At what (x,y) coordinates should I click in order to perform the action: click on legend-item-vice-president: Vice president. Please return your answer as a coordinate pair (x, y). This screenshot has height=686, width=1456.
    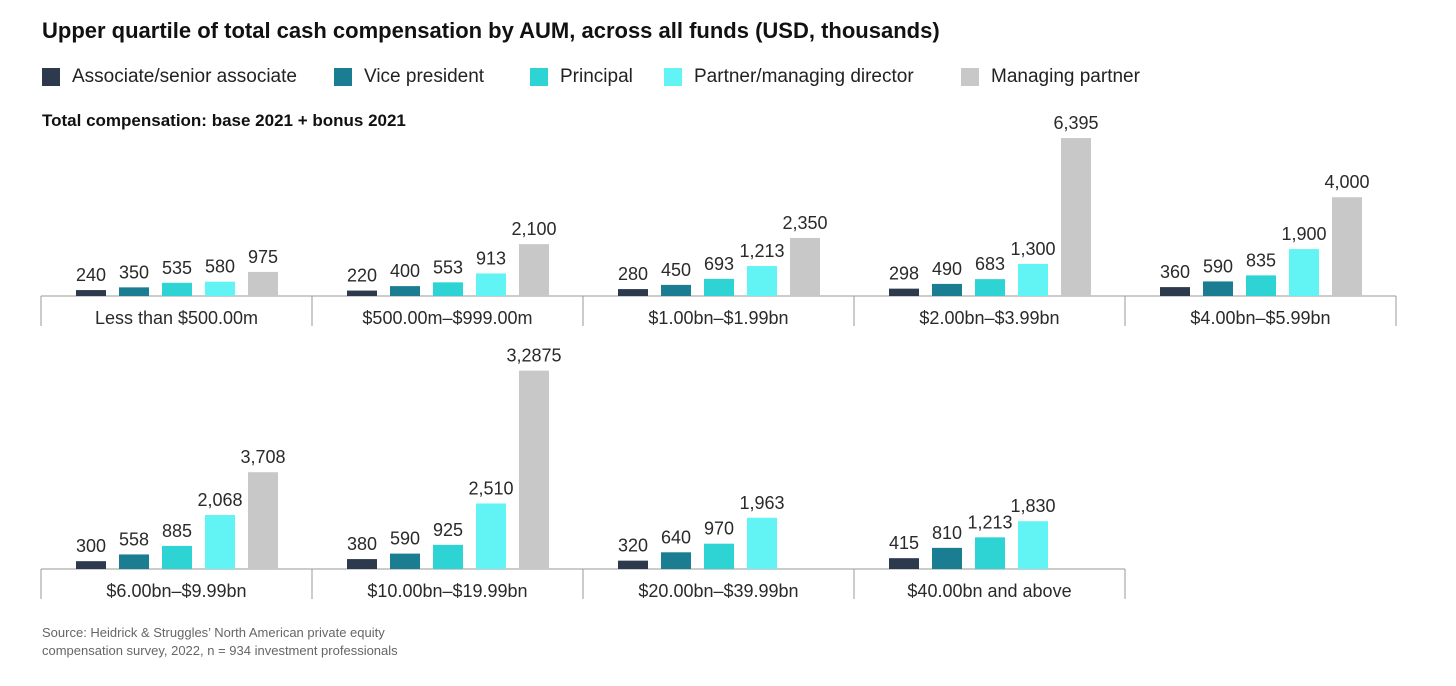
    Looking at the image, I should click on (409, 77).